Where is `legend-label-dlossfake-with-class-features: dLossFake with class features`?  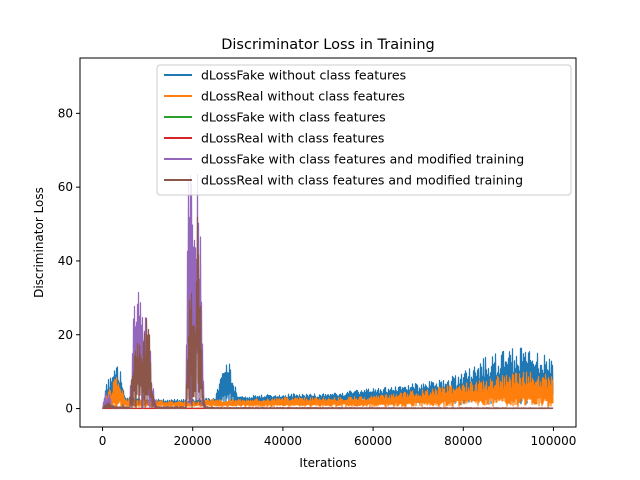 legend-label-dlossfake-with-class-features: dLossFake with class features is located at coordinates (293, 117).